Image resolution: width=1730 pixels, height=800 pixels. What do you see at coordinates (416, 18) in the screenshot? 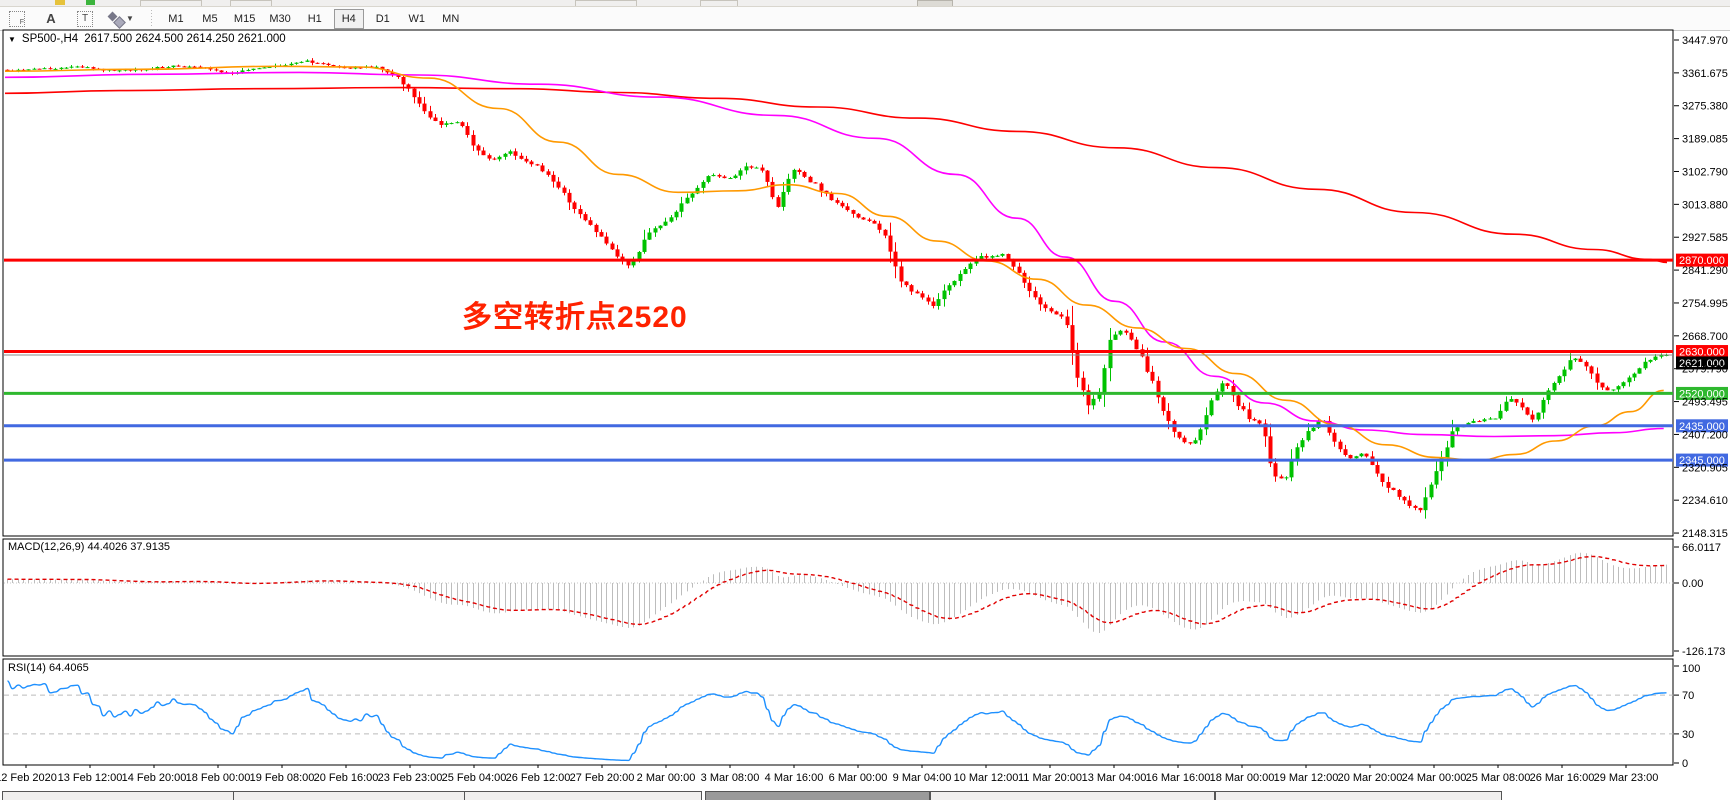
I see `timeframe-button-w1: W1` at bounding box center [416, 18].